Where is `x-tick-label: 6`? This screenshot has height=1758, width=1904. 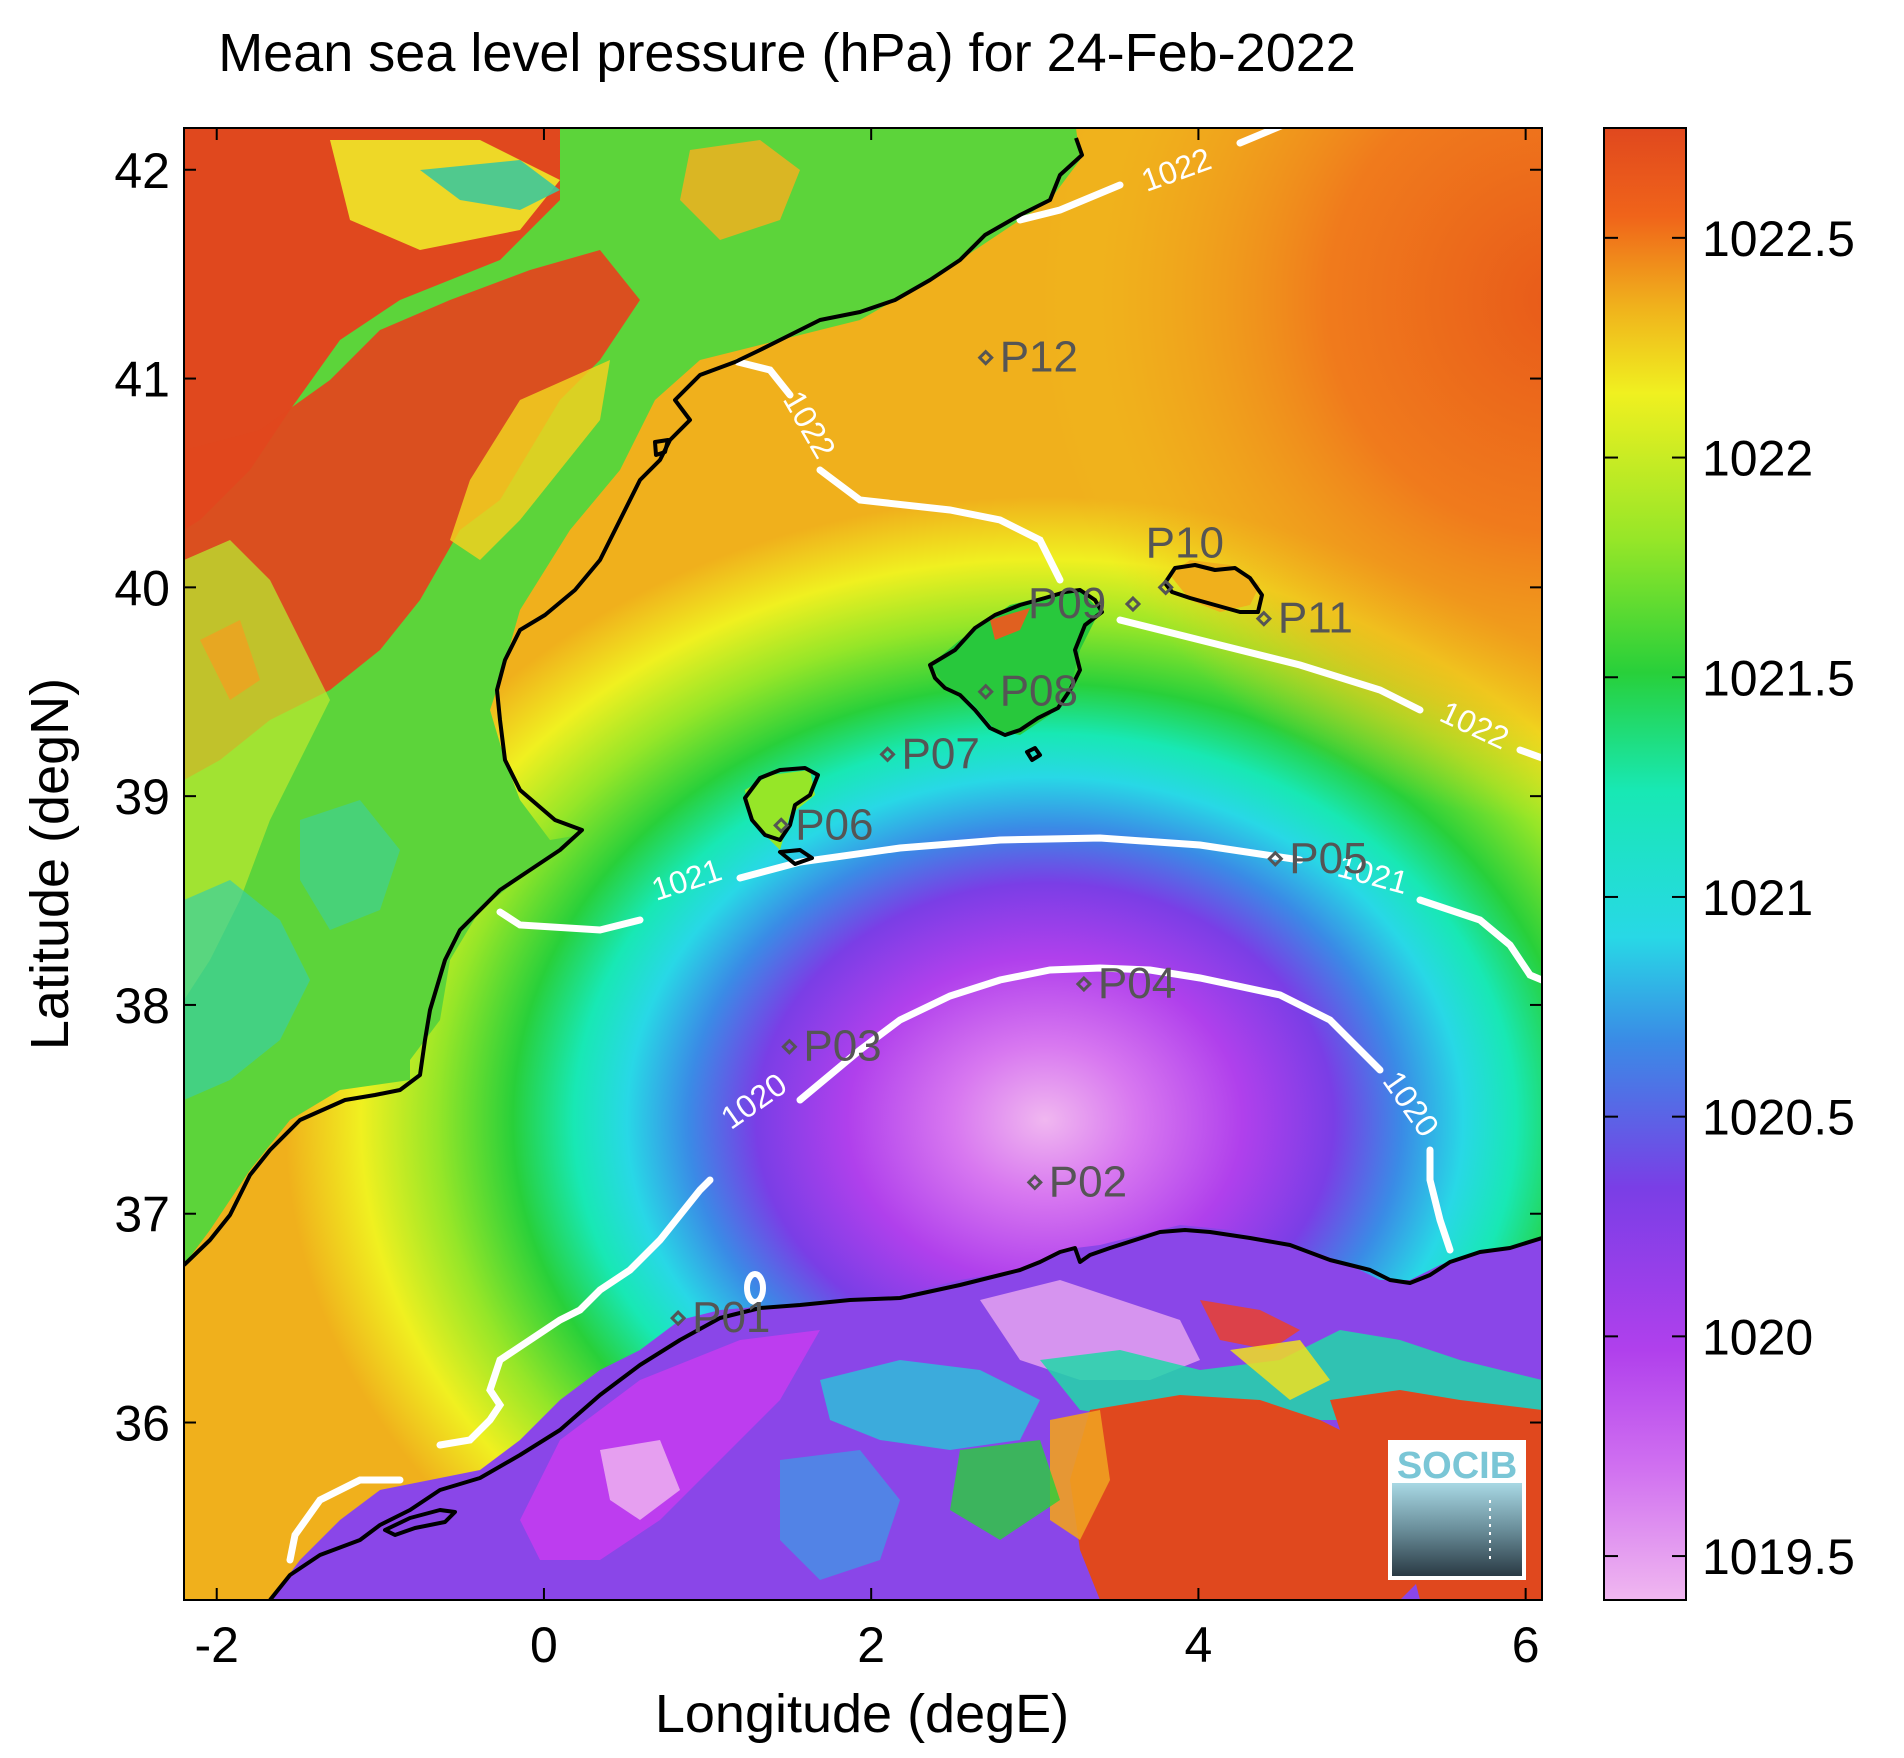 x-tick-label: 6 is located at coordinates (1526, 1645).